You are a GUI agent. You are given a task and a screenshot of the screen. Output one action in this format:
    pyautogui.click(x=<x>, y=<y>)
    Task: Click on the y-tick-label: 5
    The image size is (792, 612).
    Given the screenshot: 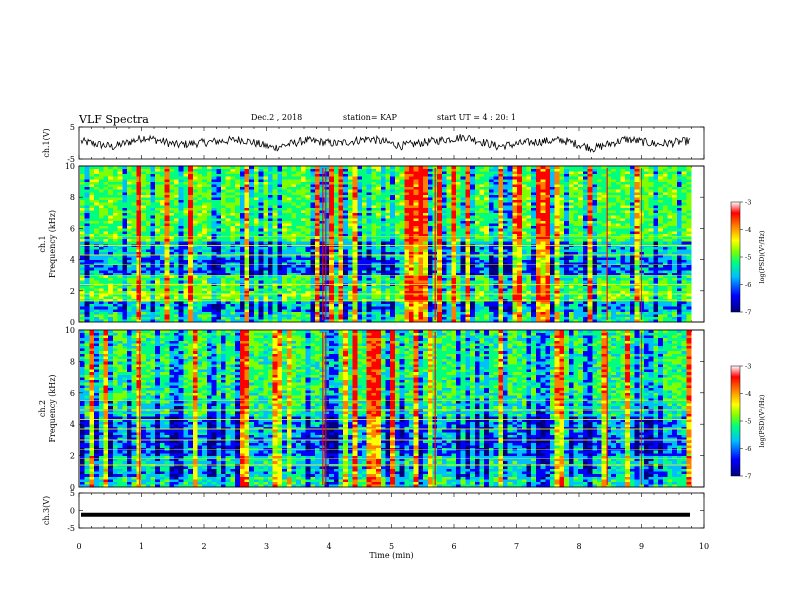 What is the action you would take?
    pyautogui.click(x=72, y=127)
    